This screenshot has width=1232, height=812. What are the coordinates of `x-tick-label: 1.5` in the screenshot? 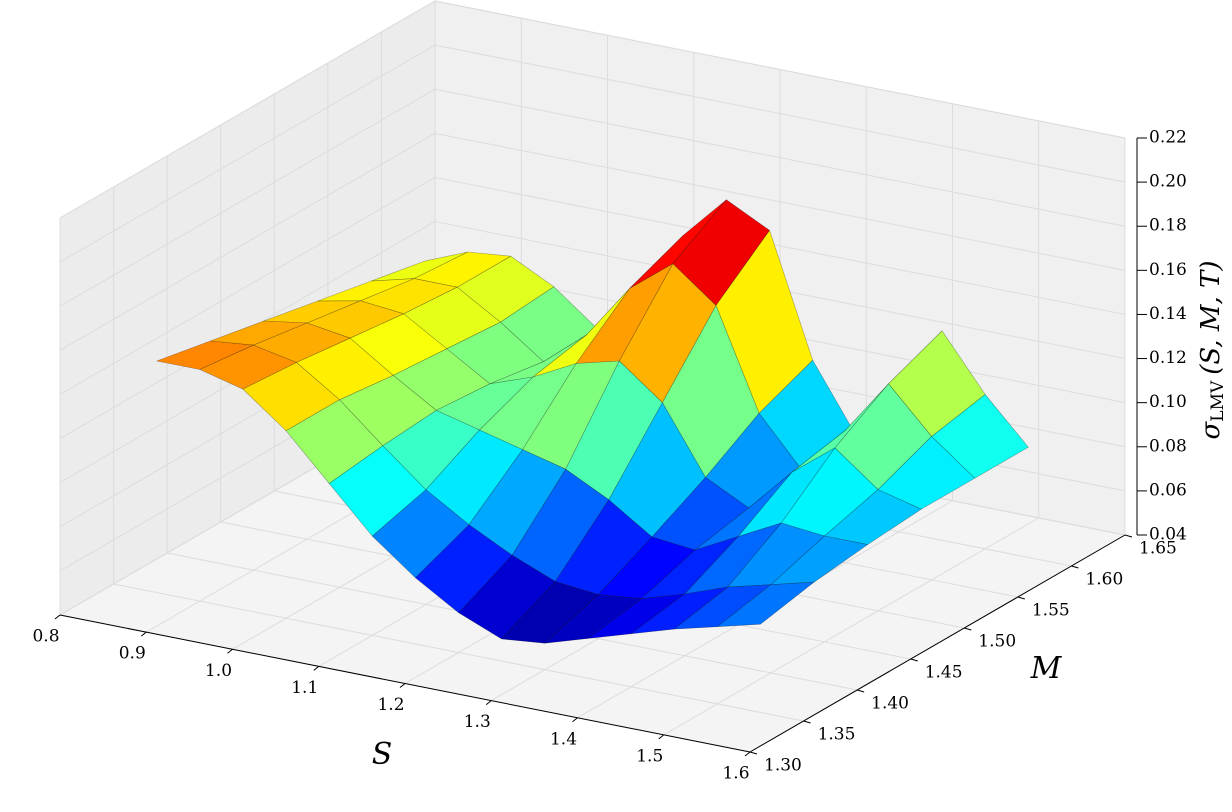 It's located at (649, 756).